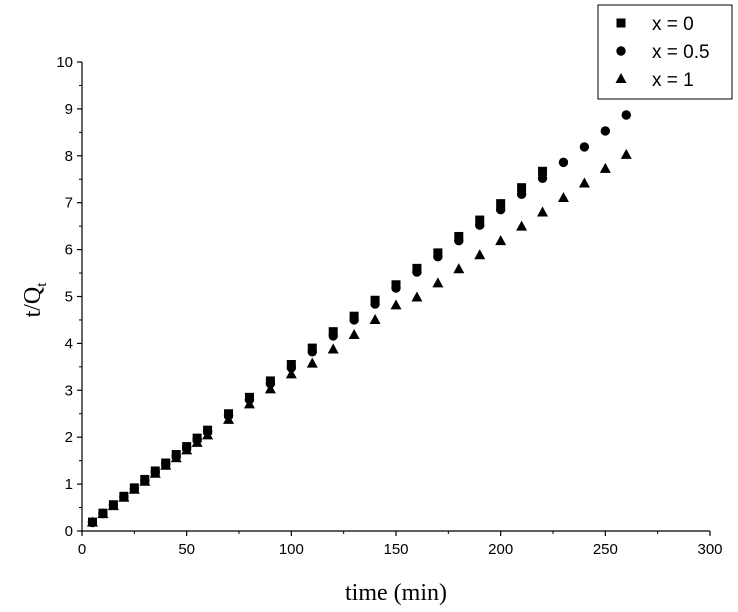 The height and width of the screenshot is (612, 738). Describe the element at coordinates (69, 531) in the screenshot. I see `y-tick-label: 0` at that location.